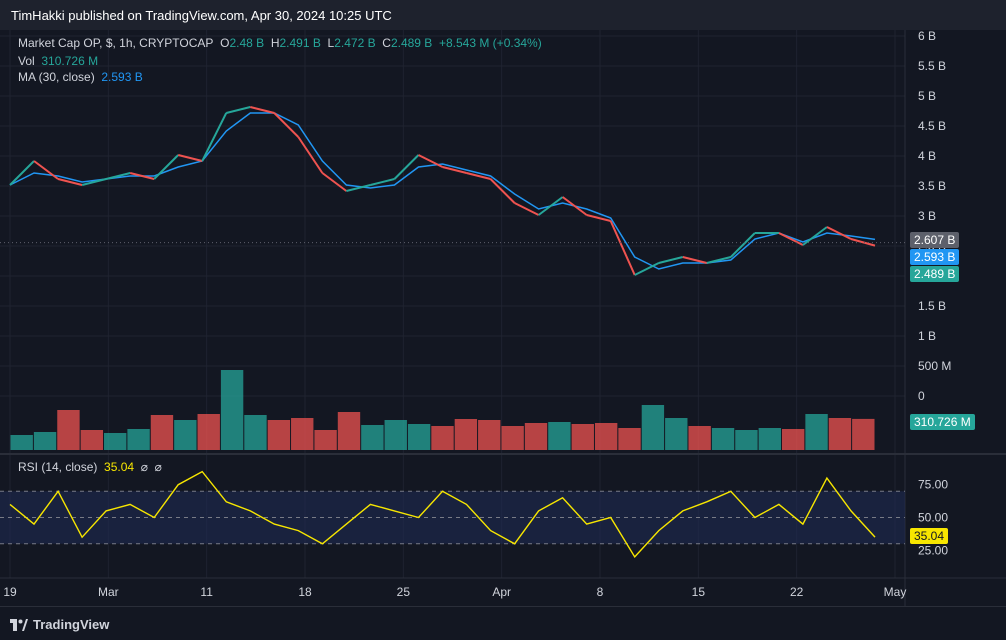  What do you see at coordinates (927, 36) in the screenshot?
I see `y-tick-label: 6 B` at bounding box center [927, 36].